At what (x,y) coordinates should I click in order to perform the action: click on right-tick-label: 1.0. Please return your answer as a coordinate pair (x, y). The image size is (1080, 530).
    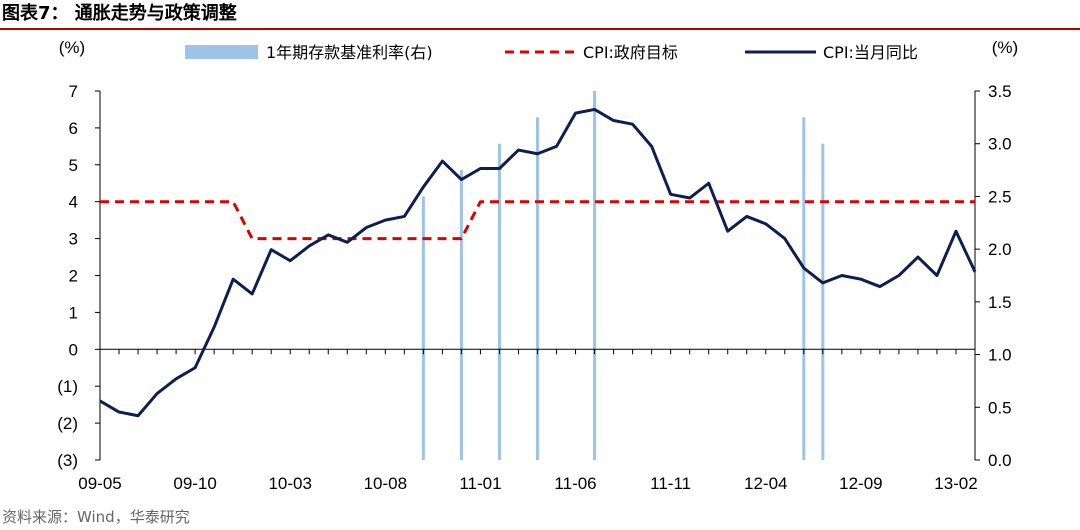
    Looking at the image, I should click on (1000, 355).